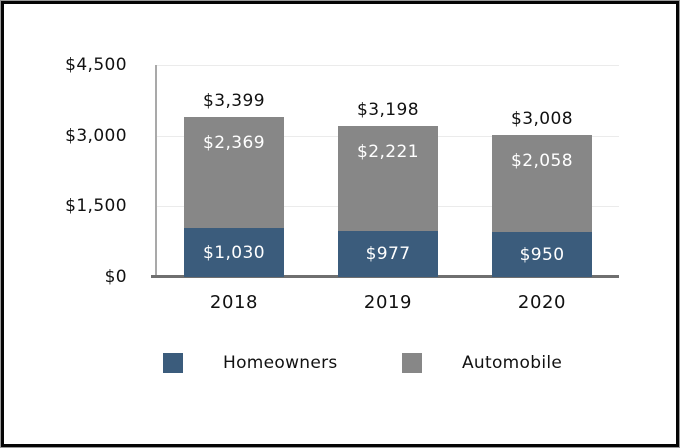 The height and width of the screenshot is (448, 680). I want to click on legend-label: Homeowners, so click(280, 363).